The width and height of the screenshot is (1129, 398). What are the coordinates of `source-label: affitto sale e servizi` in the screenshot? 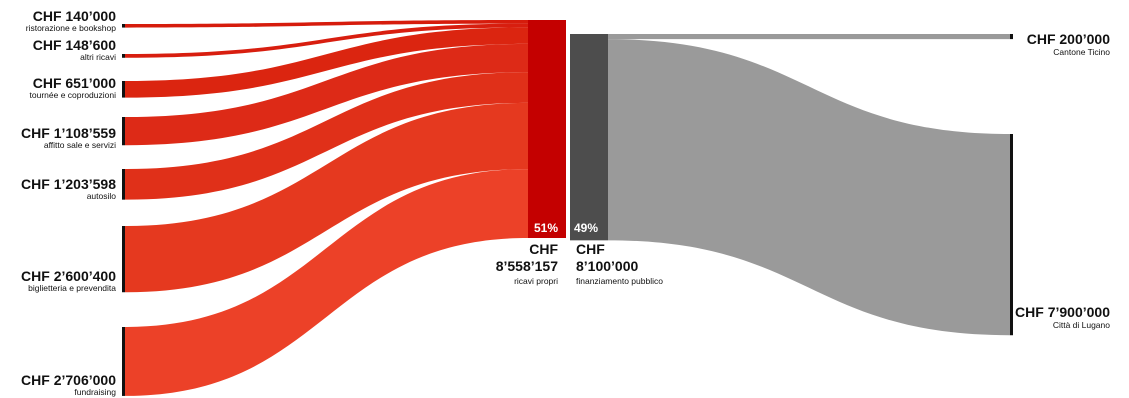 It's located at (80, 145).